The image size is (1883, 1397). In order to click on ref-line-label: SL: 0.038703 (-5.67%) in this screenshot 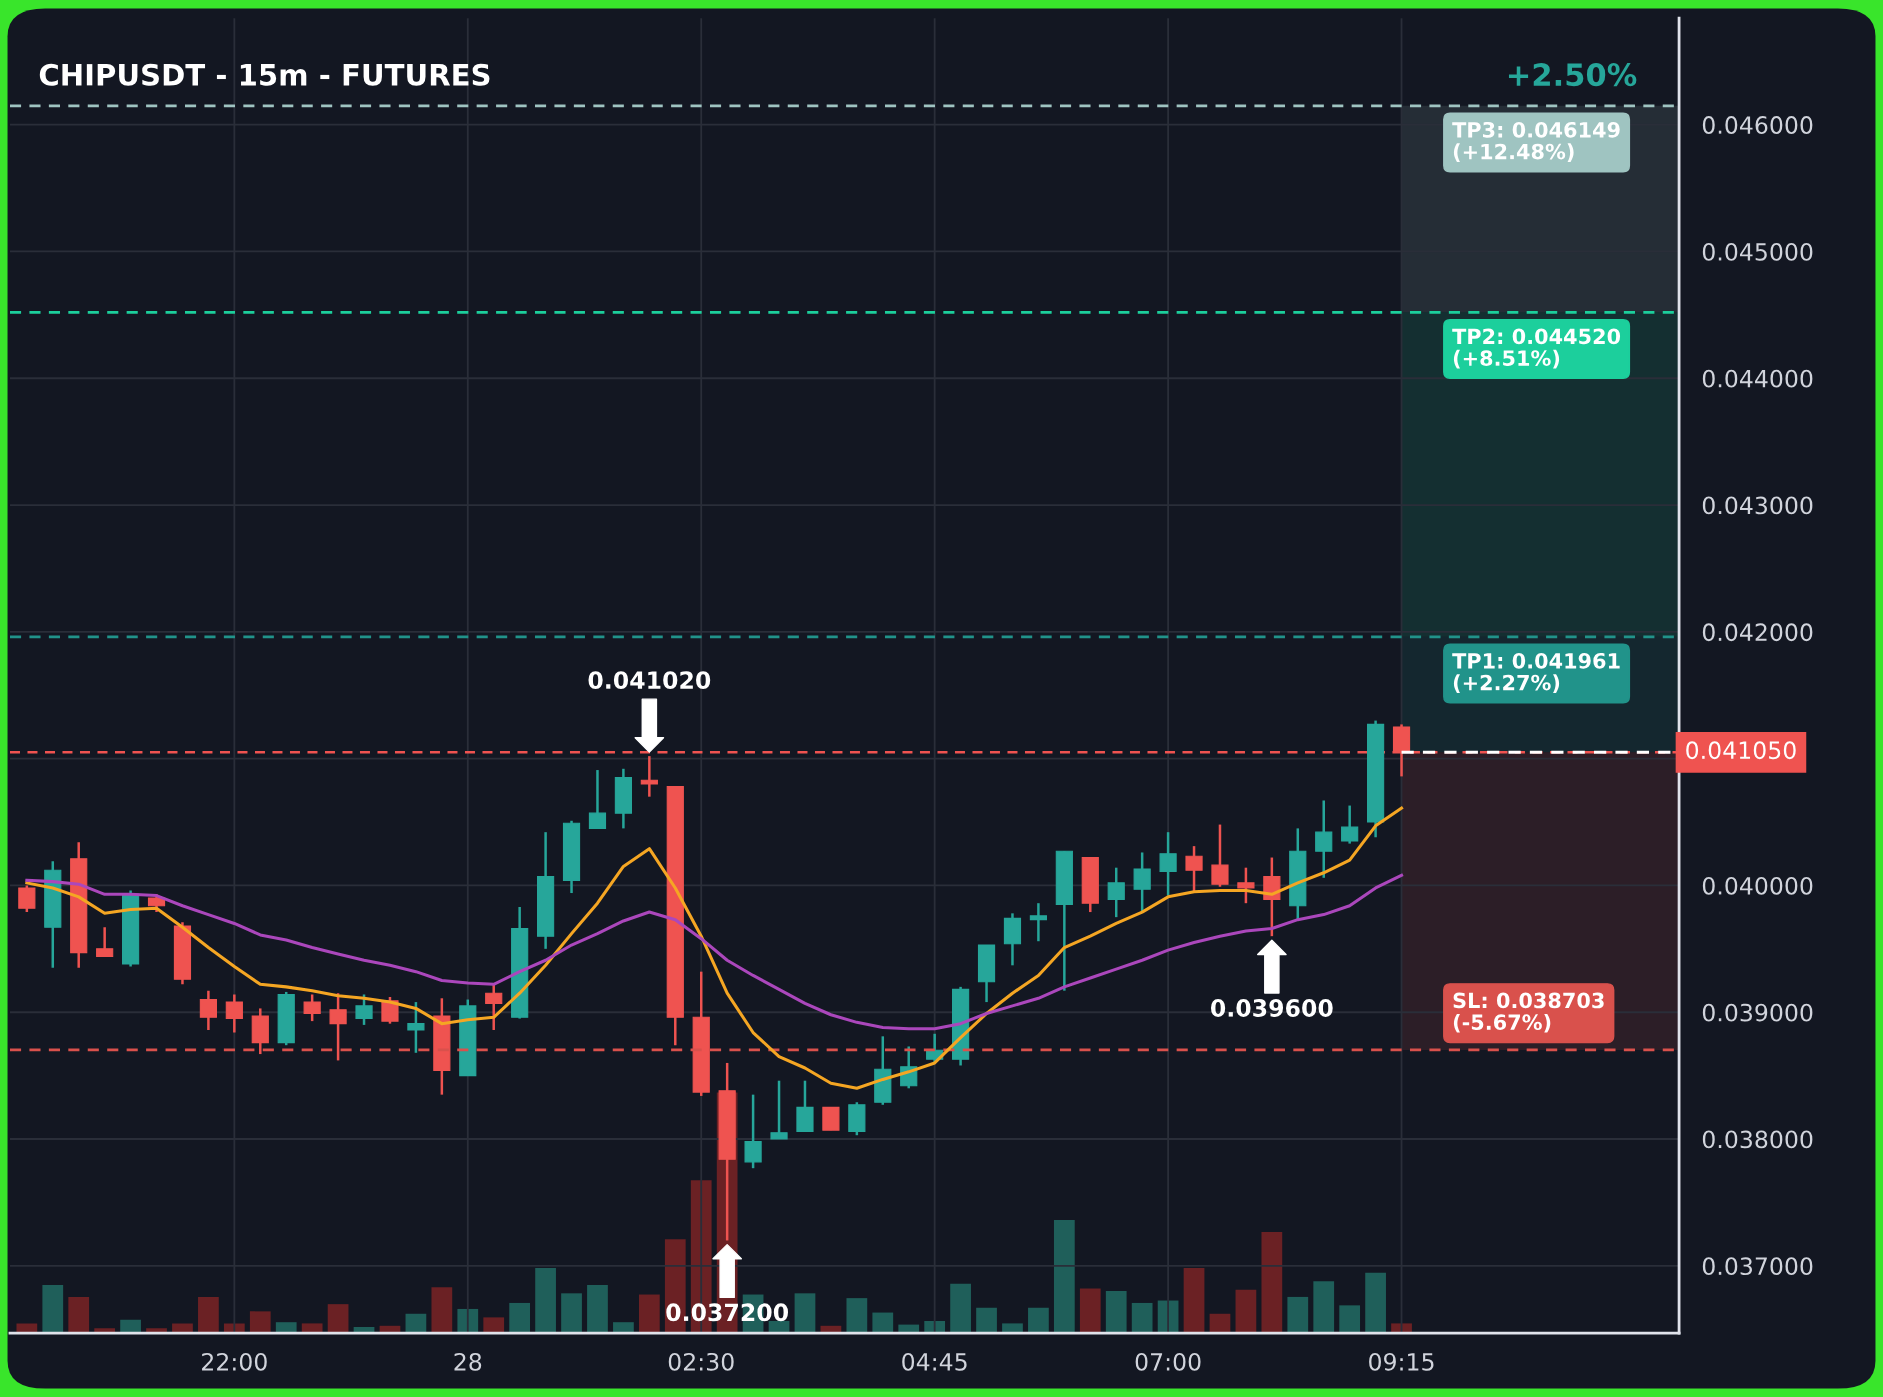, I will do `click(1528, 1012)`.